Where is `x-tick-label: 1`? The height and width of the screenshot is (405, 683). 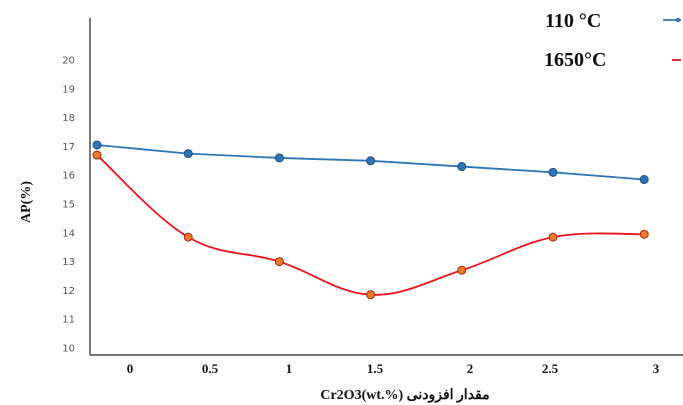
x-tick-label: 1 is located at coordinates (289, 368).